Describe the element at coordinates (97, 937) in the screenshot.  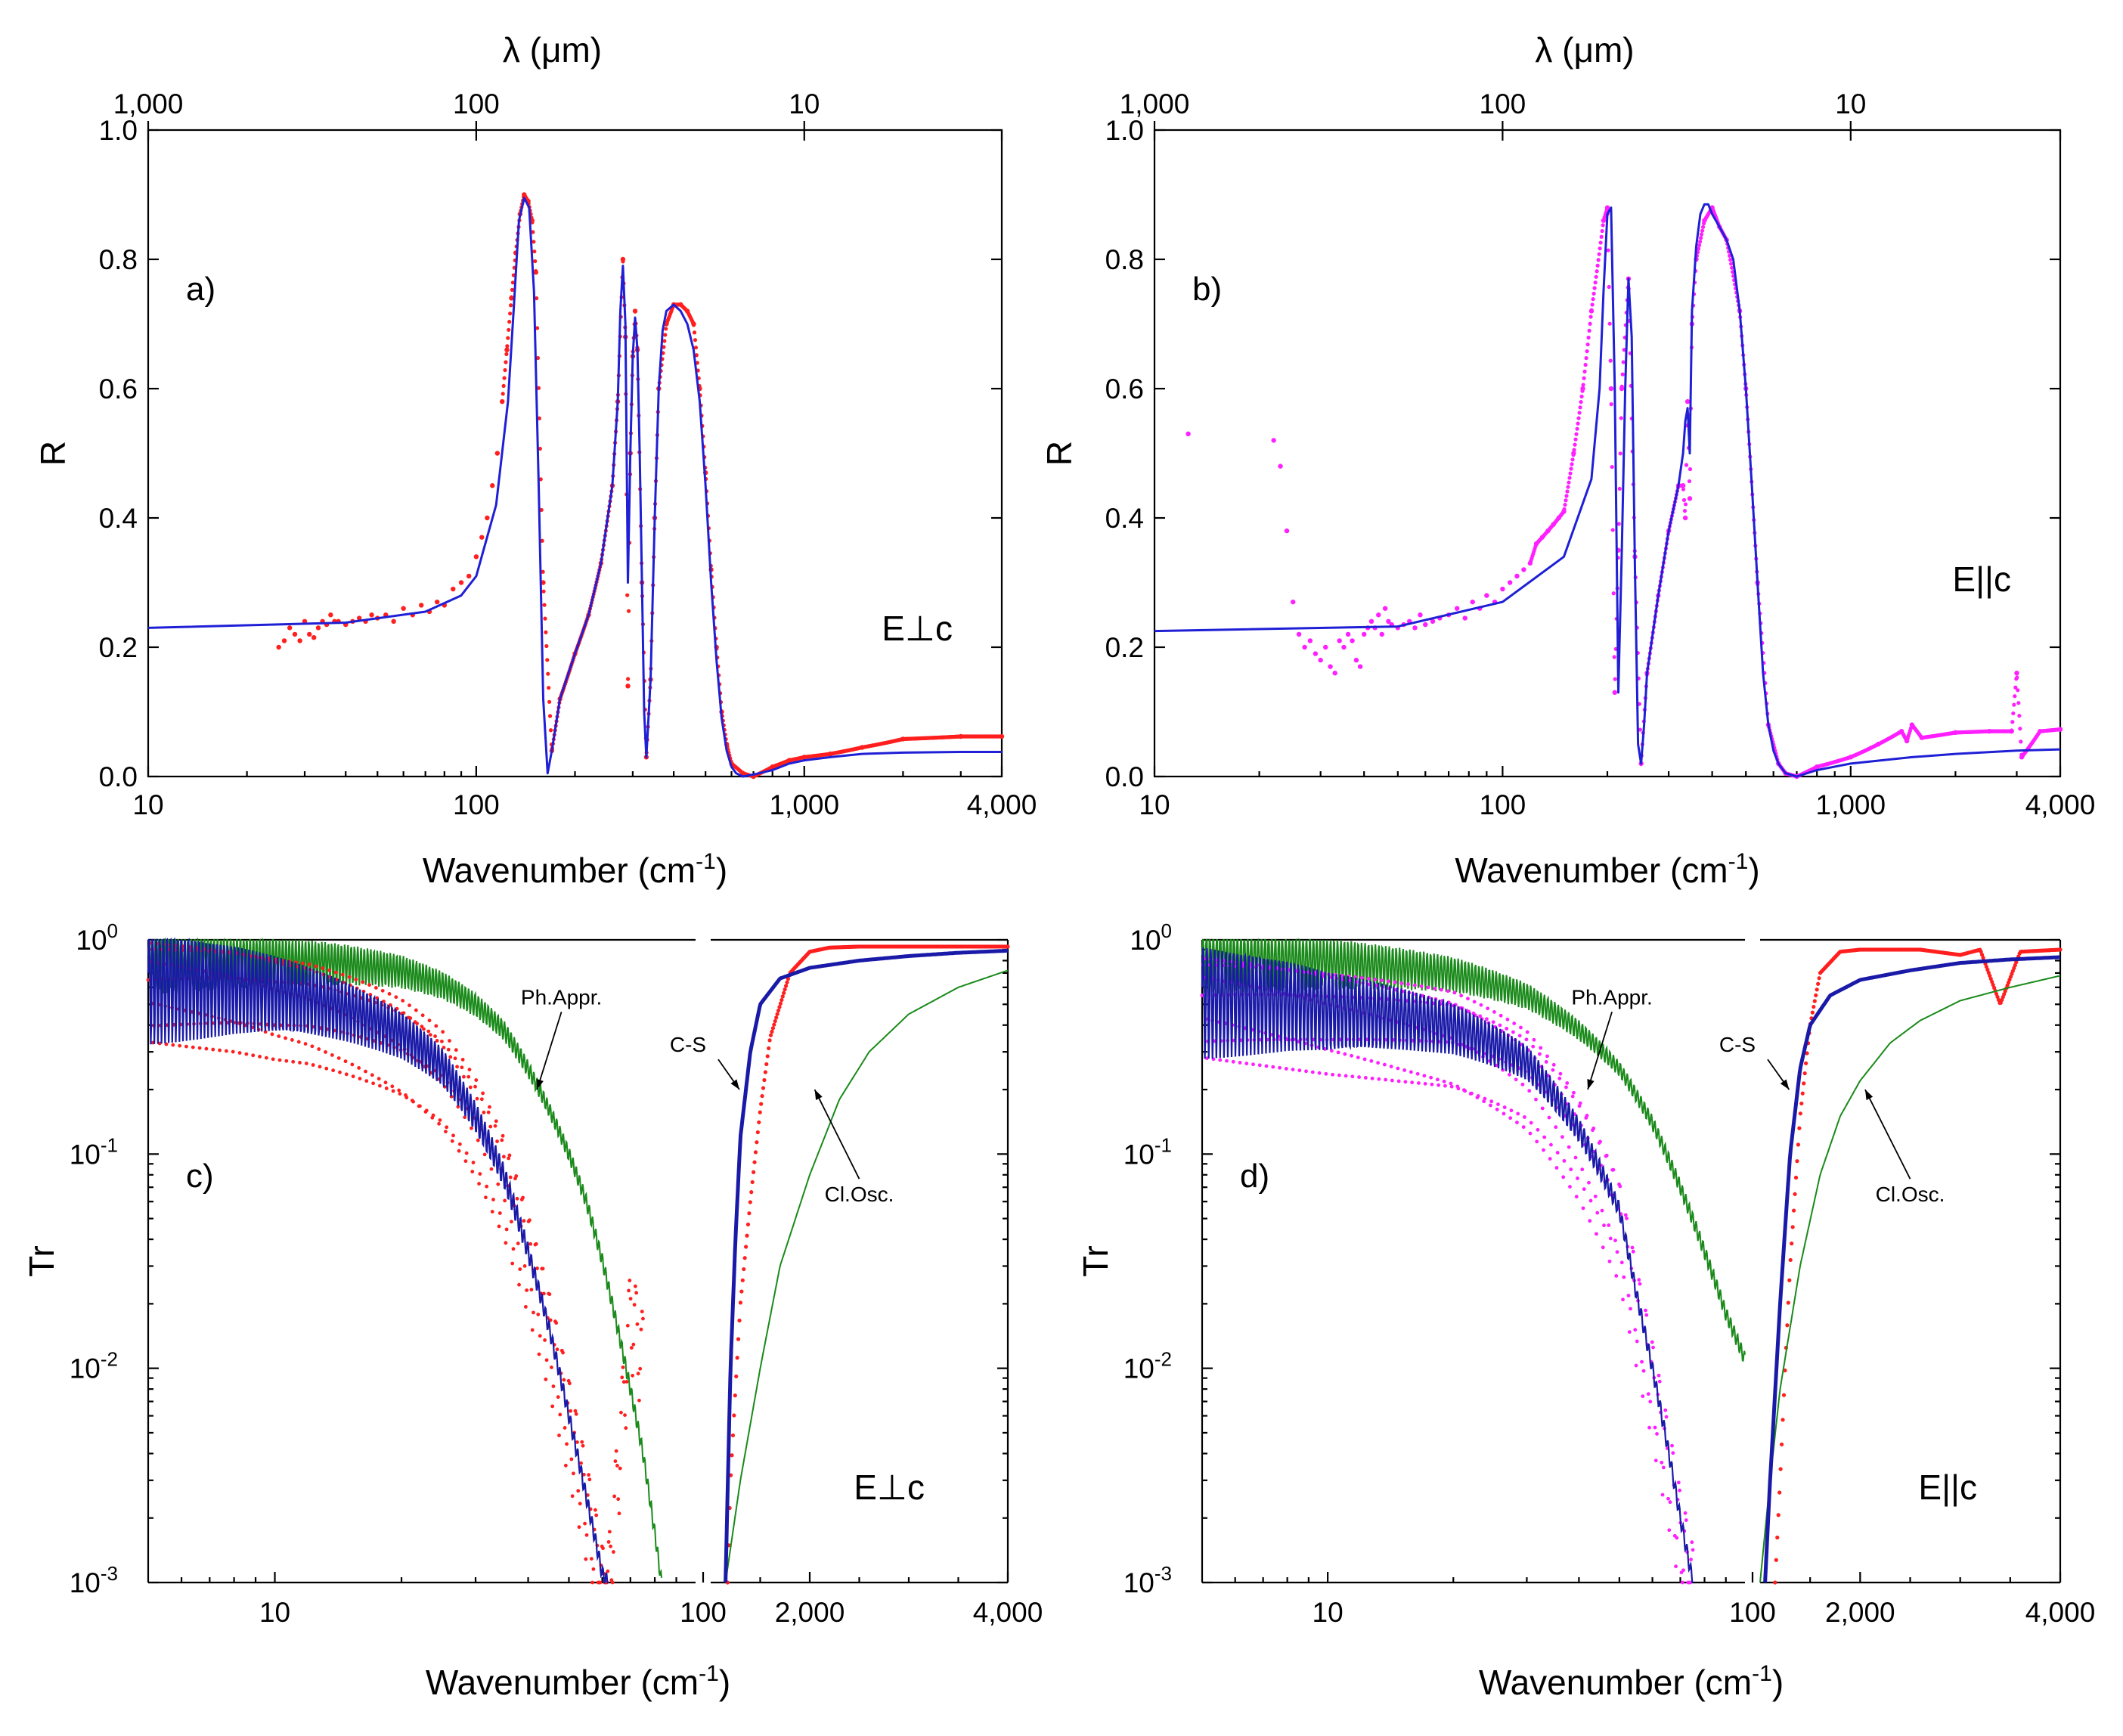
I see `y-tick-label: 100` at that location.